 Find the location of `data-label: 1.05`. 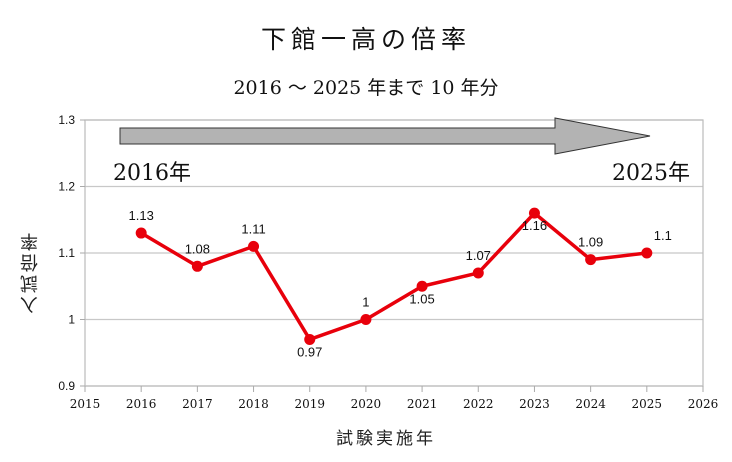

data-label: 1.05 is located at coordinates (421, 298).